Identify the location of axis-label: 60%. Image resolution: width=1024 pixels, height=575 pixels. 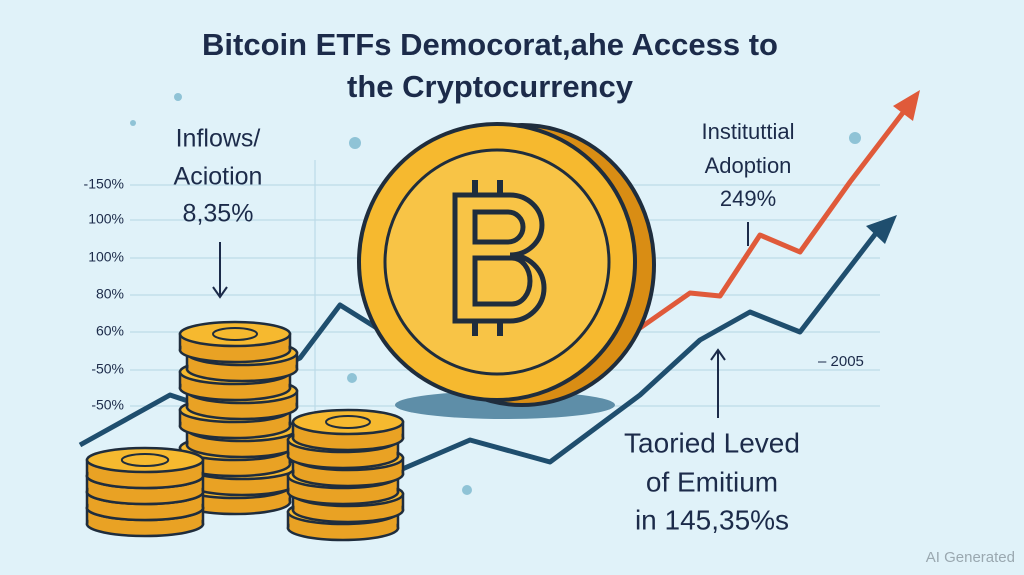
(110, 331).